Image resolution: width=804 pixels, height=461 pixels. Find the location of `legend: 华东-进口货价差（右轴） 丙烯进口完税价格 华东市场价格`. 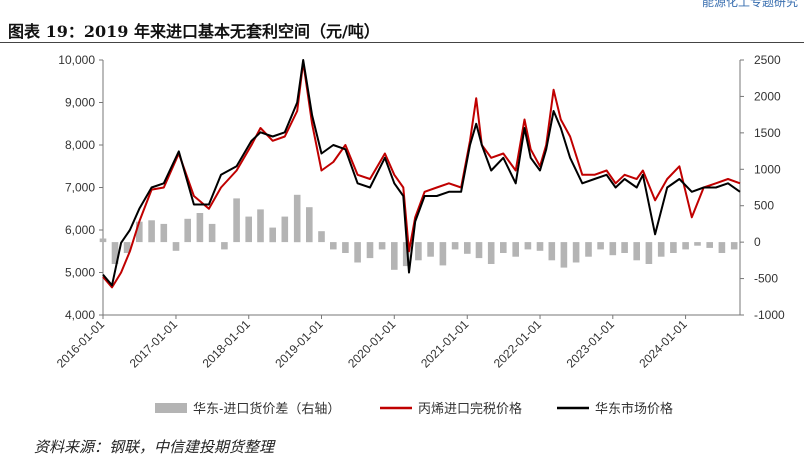

legend: 华东-进口货价差（右轴） 丙烯进口完税价格 华东市场价格 is located at coordinates (414, 408).